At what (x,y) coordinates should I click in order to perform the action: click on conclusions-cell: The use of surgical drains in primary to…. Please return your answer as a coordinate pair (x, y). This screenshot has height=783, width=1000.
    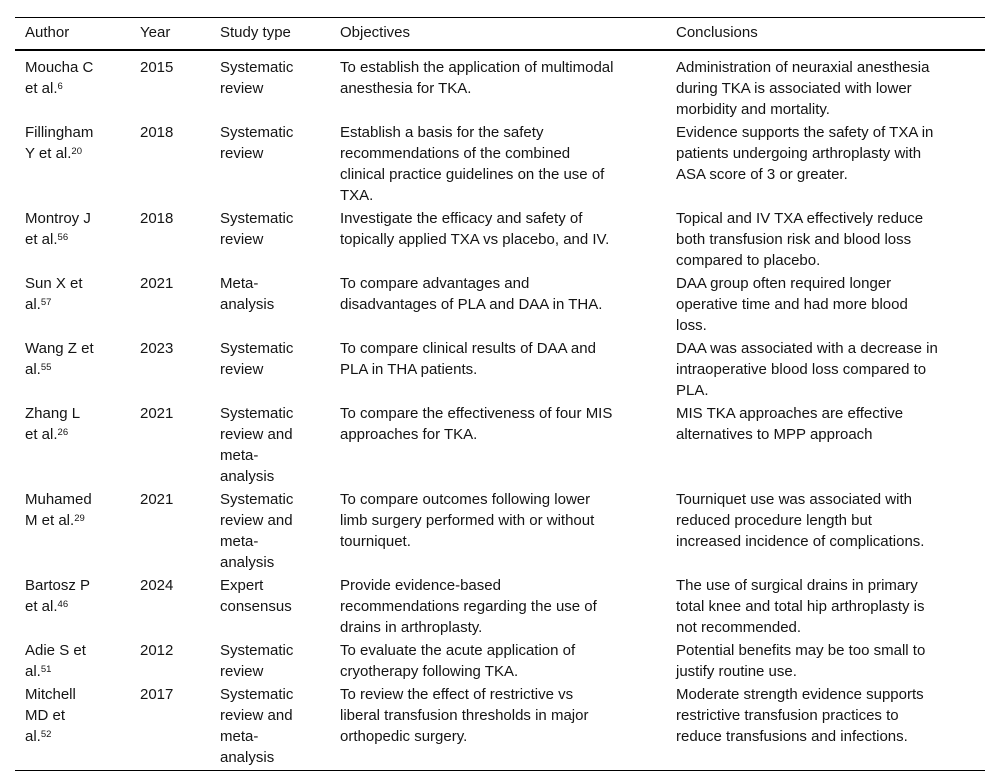
    Looking at the image, I should click on (800, 606).